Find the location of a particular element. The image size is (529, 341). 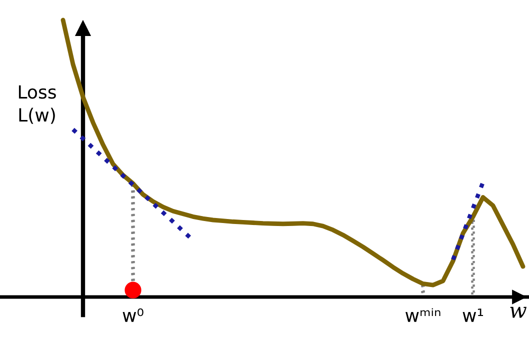

x-tick-label: wᵐⁱⁿ is located at coordinates (423, 315).